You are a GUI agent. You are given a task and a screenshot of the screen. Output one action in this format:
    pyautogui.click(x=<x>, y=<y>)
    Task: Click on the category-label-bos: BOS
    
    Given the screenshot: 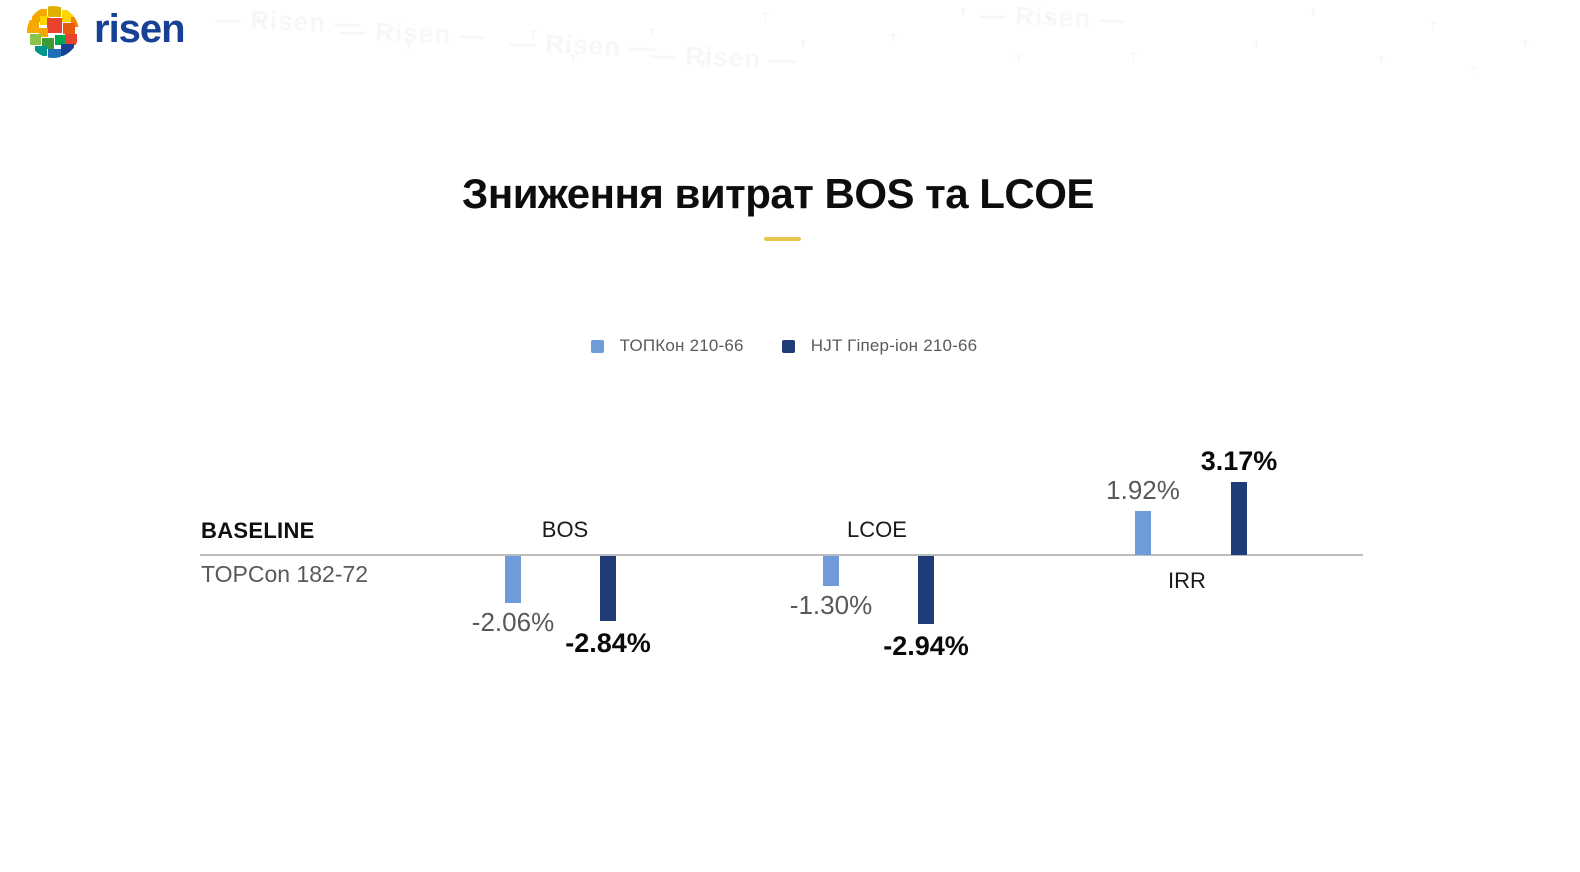 What is the action you would take?
    pyautogui.click(x=565, y=529)
    